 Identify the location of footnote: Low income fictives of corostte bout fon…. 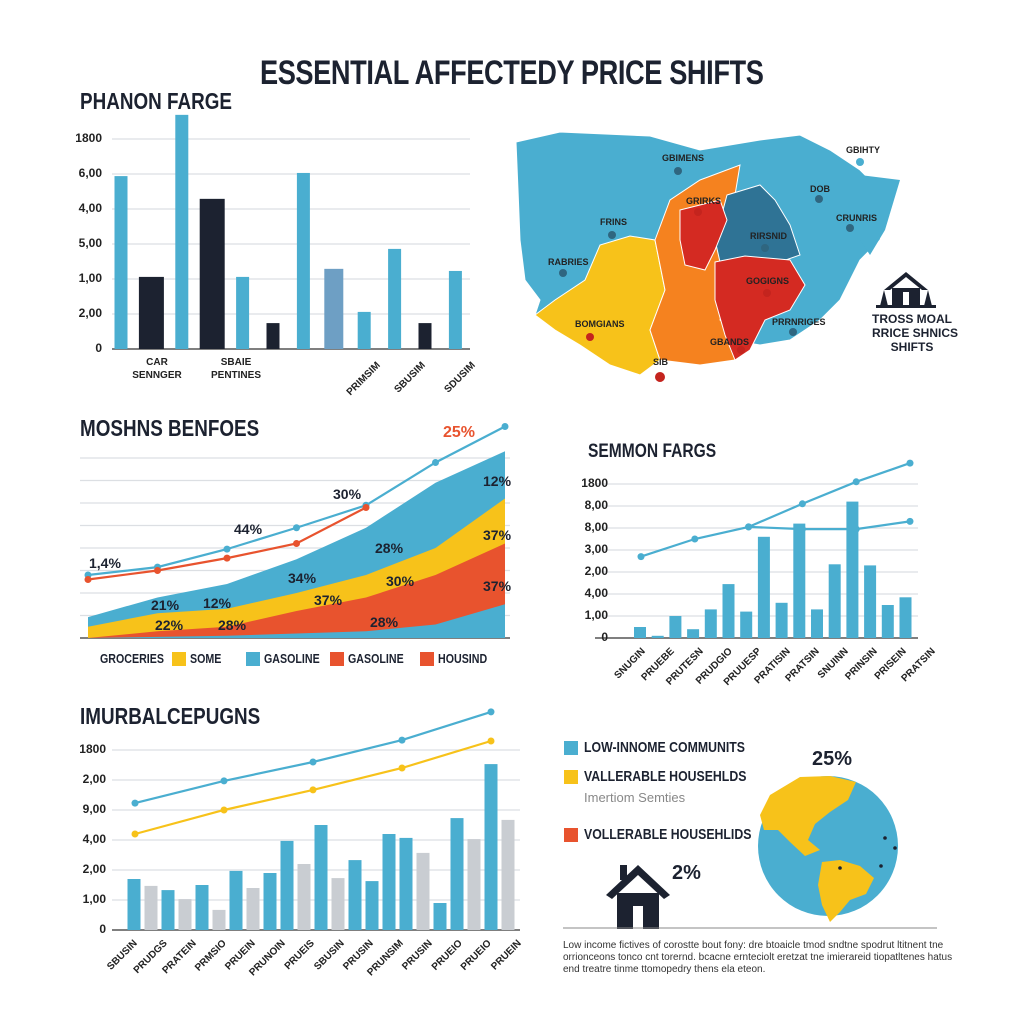
(758, 957).